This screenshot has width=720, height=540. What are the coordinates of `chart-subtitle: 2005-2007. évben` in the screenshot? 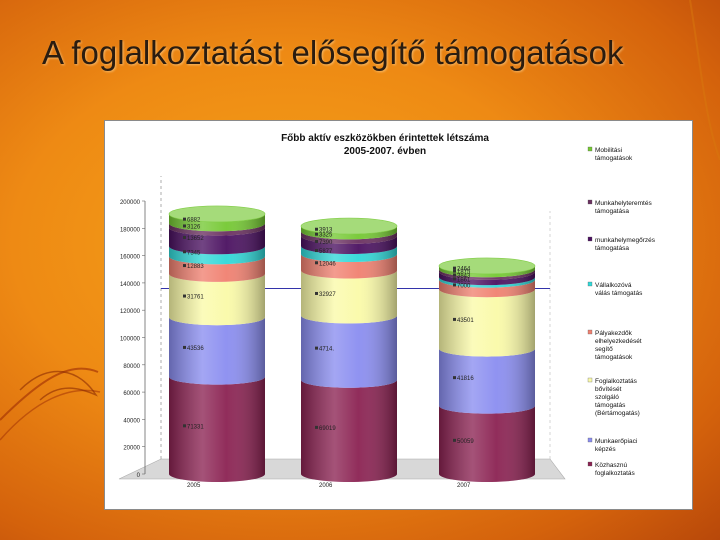 It's located at (385, 151).